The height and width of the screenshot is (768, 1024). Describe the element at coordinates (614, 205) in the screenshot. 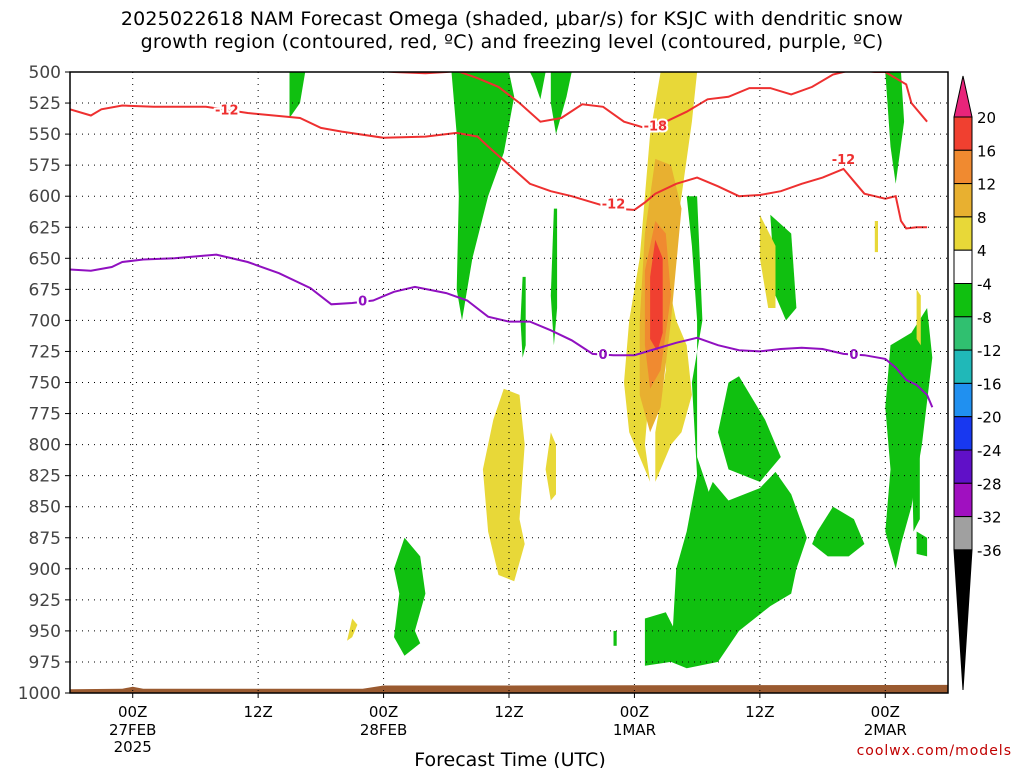

I see `contour-label-0-1: -12` at that location.